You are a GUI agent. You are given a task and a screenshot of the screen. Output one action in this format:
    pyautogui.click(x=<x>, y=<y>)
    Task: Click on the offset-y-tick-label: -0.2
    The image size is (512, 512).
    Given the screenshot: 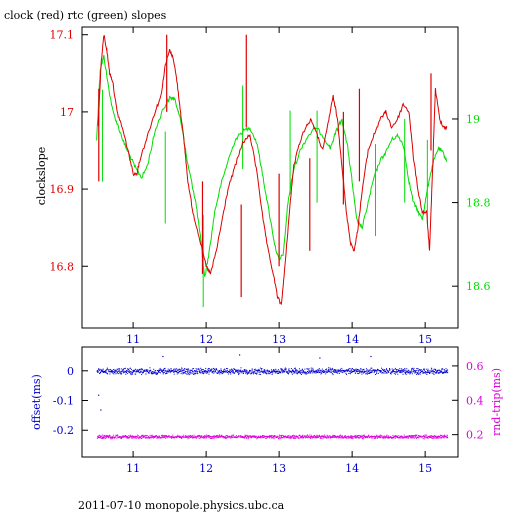 What is the action you would take?
    pyautogui.click(x=63, y=430)
    